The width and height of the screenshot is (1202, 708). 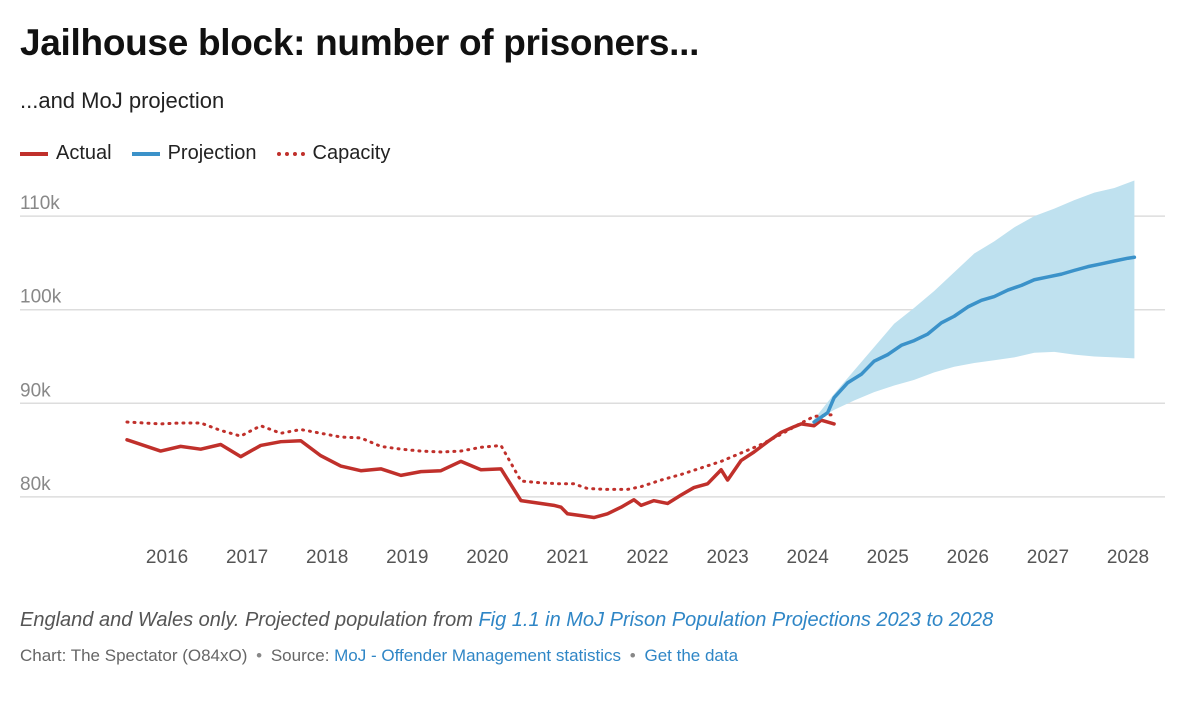 What do you see at coordinates (487, 557) in the screenshot?
I see `x-tick-label: 2020` at bounding box center [487, 557].